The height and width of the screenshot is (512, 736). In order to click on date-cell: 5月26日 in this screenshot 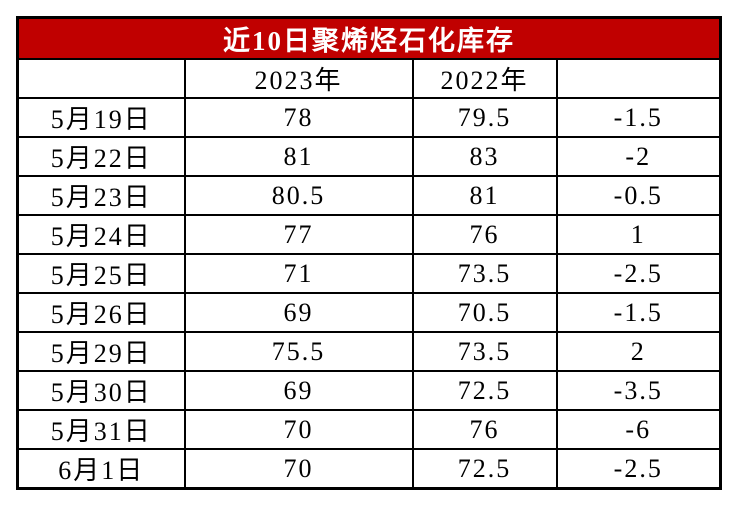, I will do `click(101, 312)`.